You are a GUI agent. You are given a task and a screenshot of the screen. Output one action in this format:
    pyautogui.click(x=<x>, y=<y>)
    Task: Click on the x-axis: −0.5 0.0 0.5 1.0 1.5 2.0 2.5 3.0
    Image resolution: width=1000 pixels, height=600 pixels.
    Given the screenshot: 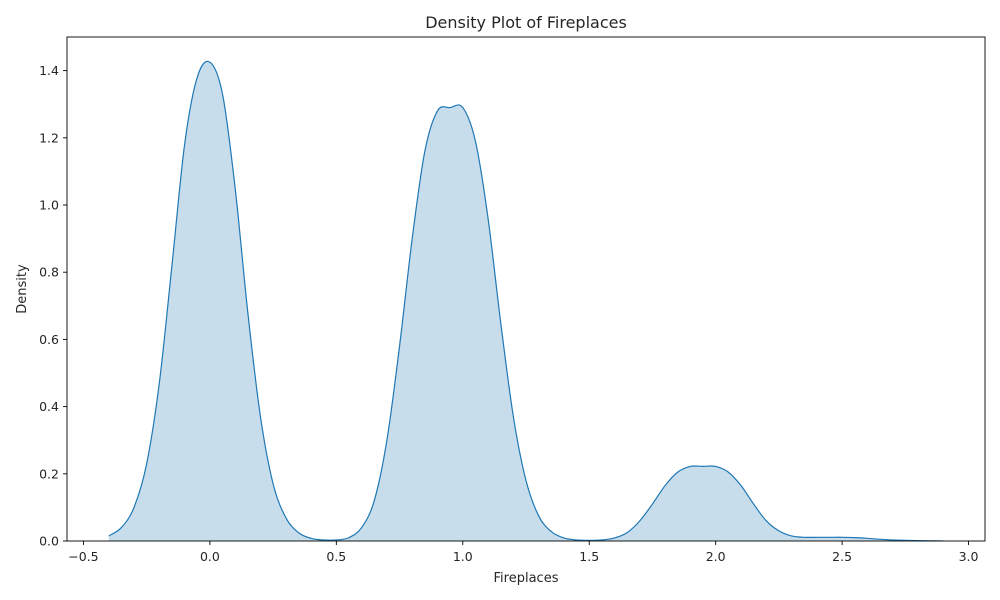 What is the action you would take?
    pyautogui.click(x=523, y=552)
    